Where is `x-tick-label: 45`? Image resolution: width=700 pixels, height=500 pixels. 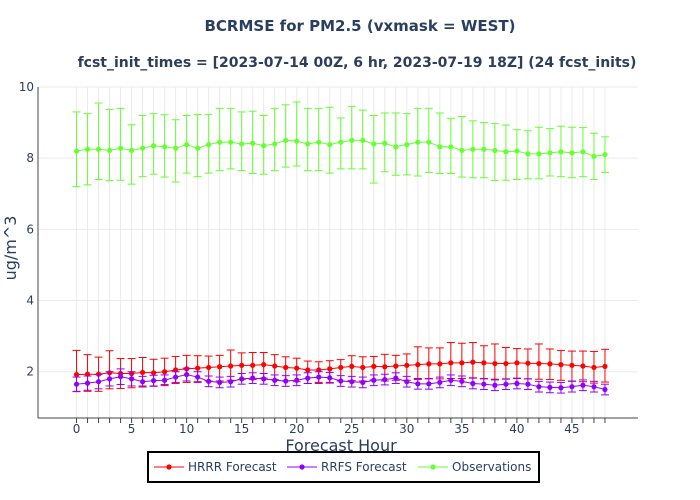 x-tick-label: 45 is located at coordinates (571, 429).